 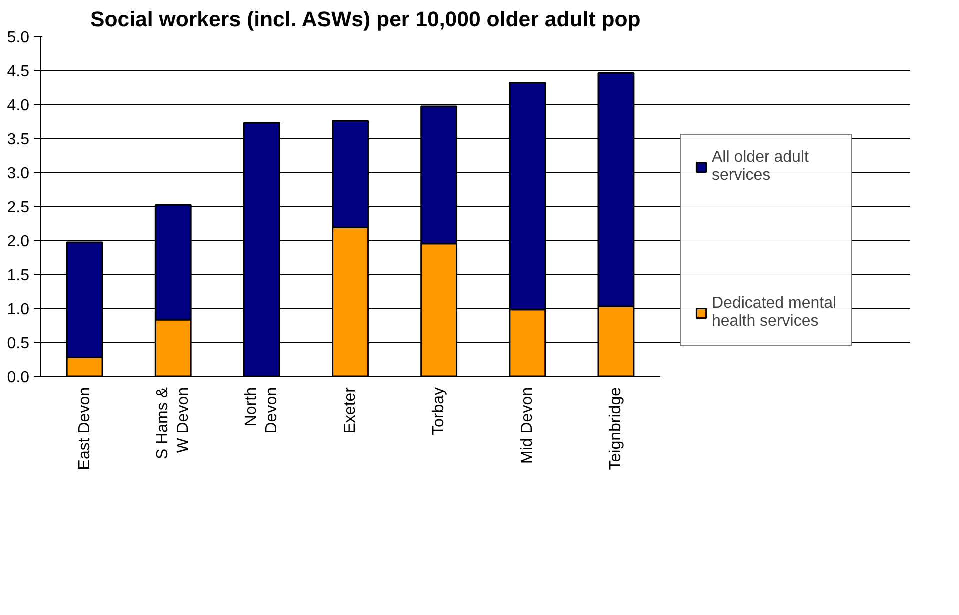 What do you see at coordinates (18, 140) in the screenshot?
I see `y-tick-label: 3.5` at bounding box center [18, 140].